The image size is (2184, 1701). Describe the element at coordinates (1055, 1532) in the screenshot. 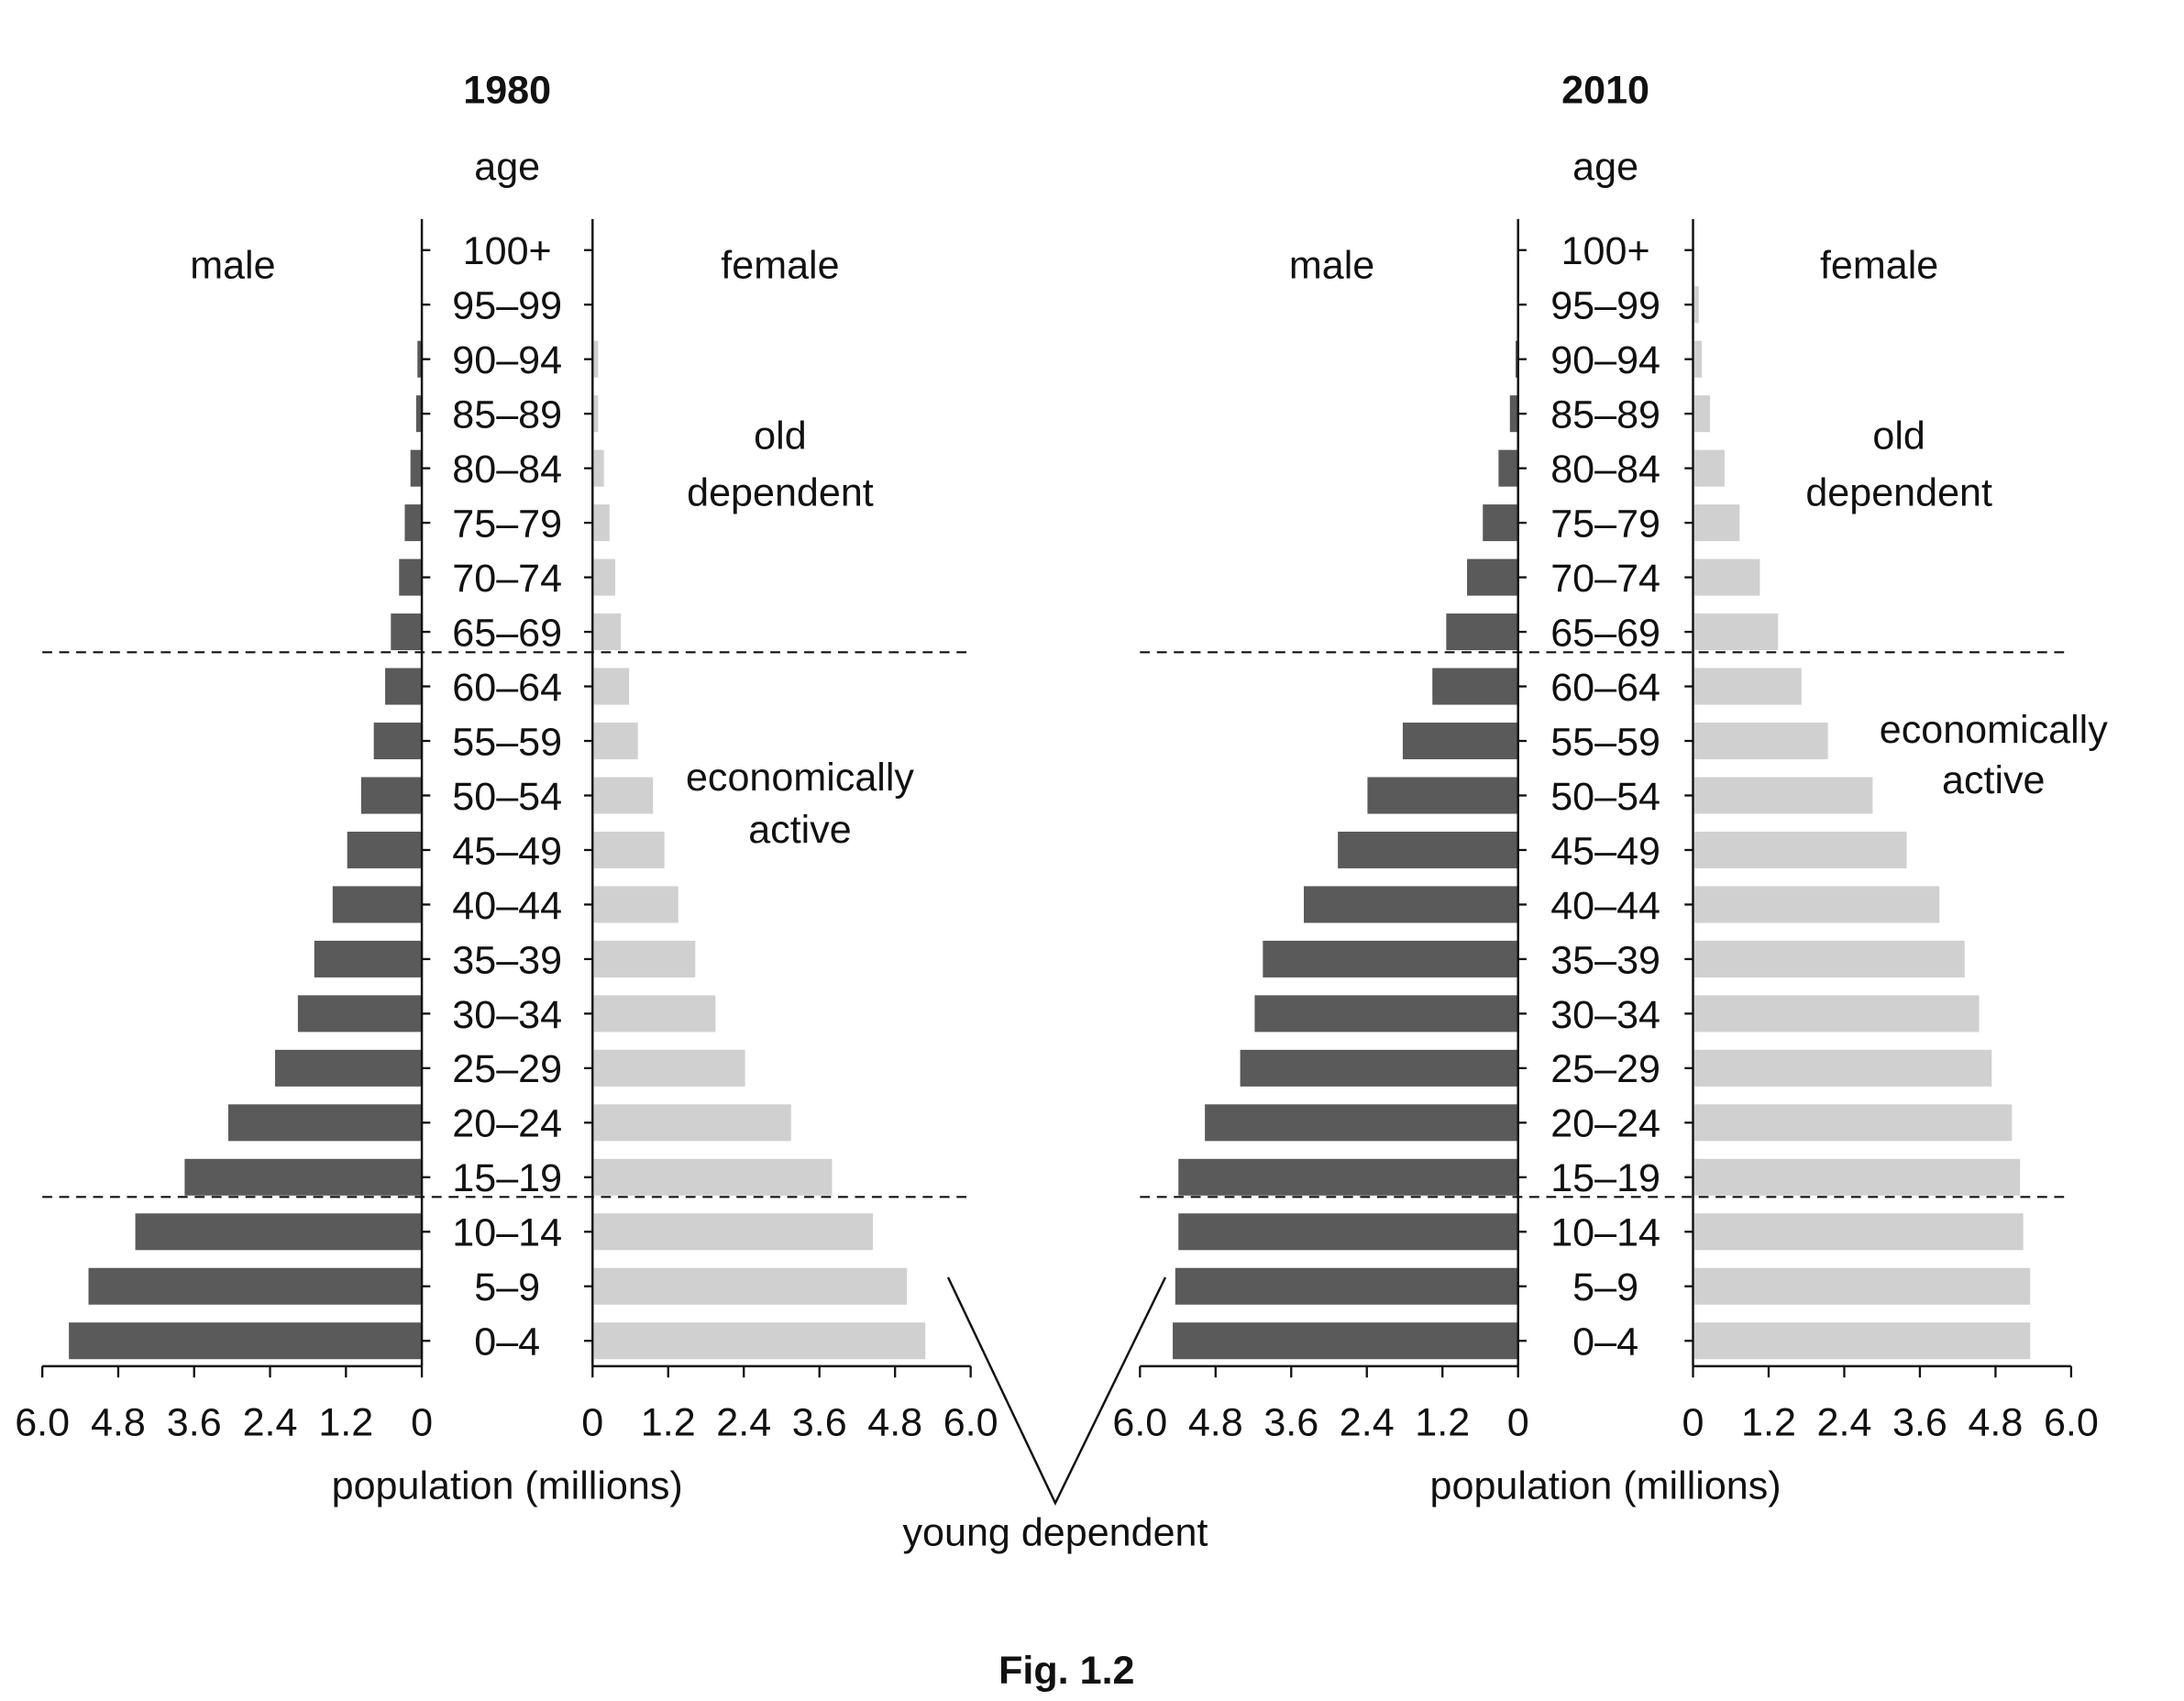

I see `young-dependent-label: young dependent` at that location.